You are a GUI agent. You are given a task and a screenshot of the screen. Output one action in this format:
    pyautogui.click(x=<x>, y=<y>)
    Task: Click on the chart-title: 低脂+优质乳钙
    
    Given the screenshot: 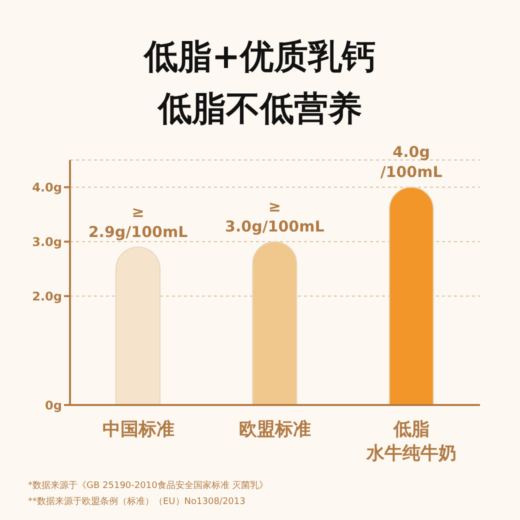 What is the action you would take?
    pyautogui.click(x=260, y=57)
    